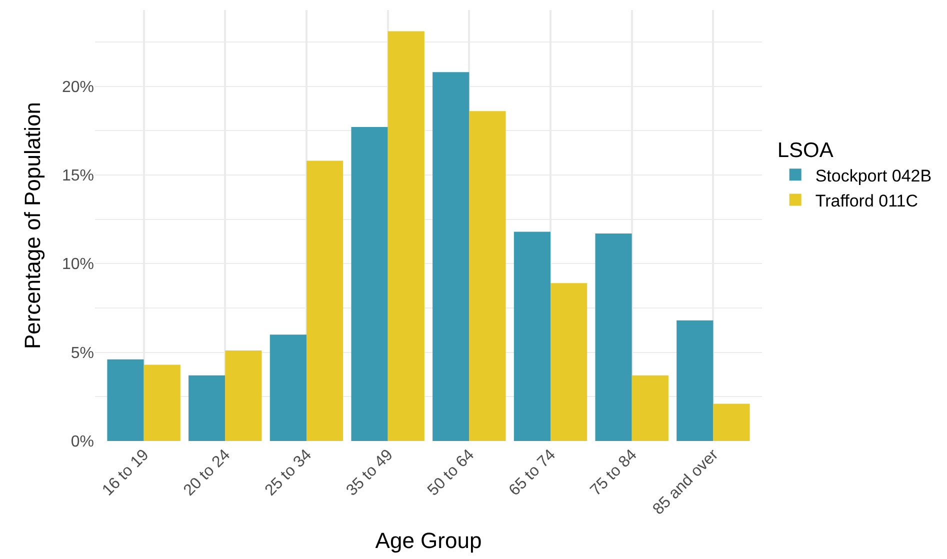 The image size is (947, 559). I want to click on x-tick-label: 16 to 19, so click(125, 473).